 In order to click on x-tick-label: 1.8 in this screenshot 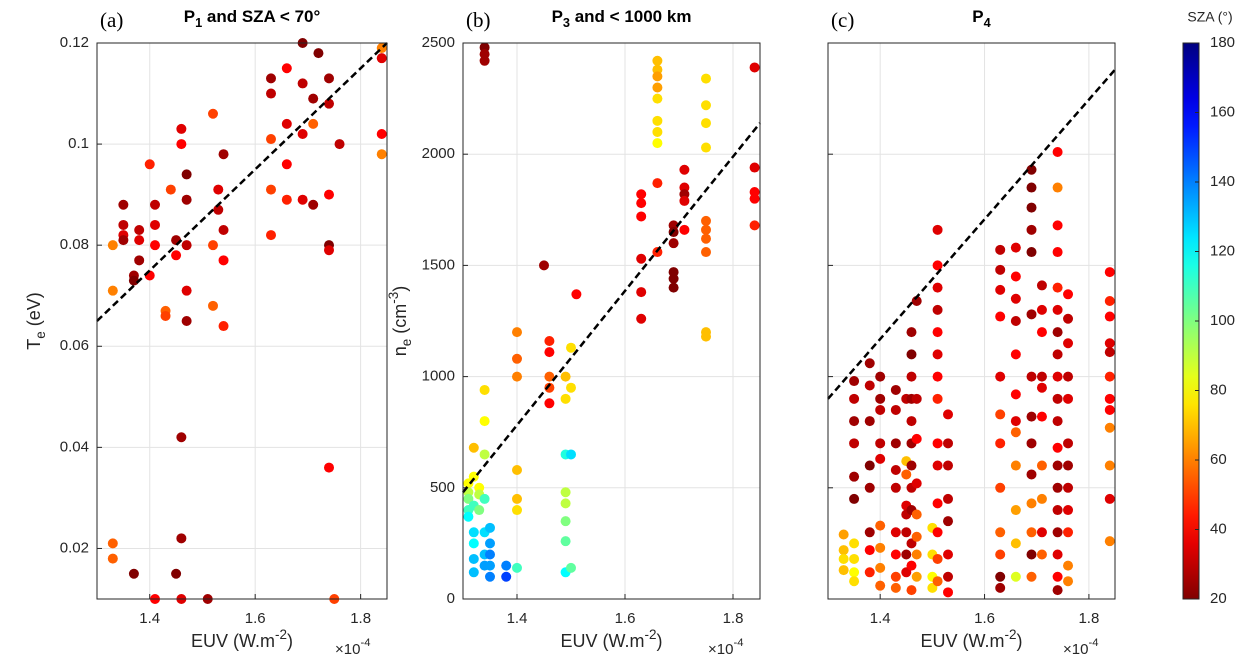, I will do `click(733, 618)`.